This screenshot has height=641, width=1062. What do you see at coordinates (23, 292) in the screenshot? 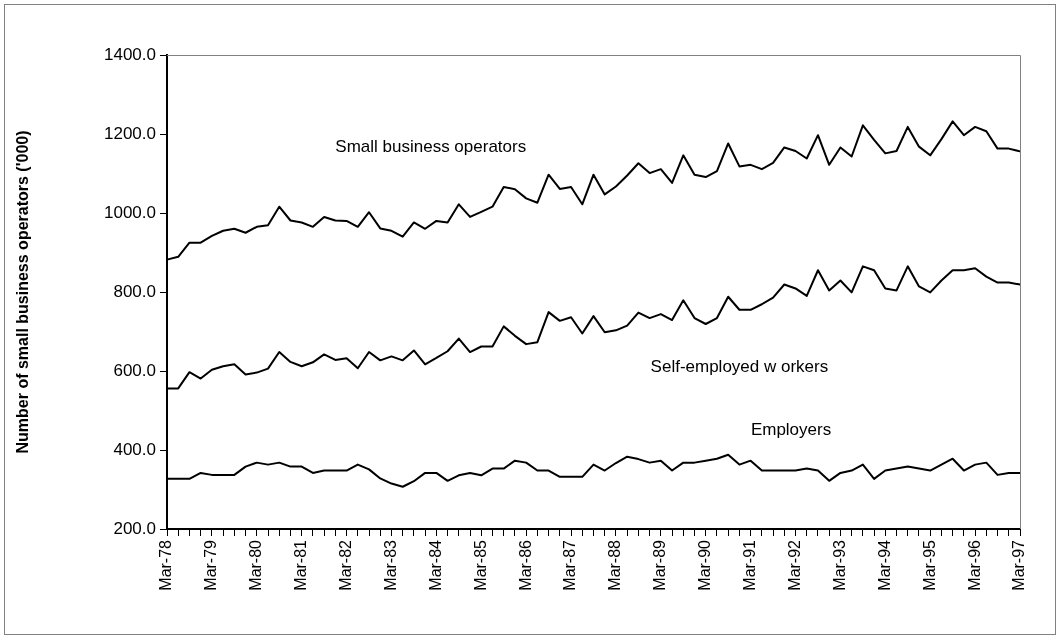
I see `y-axis-title: Number of small business operators ('000)` at bounding box center [23, 292].